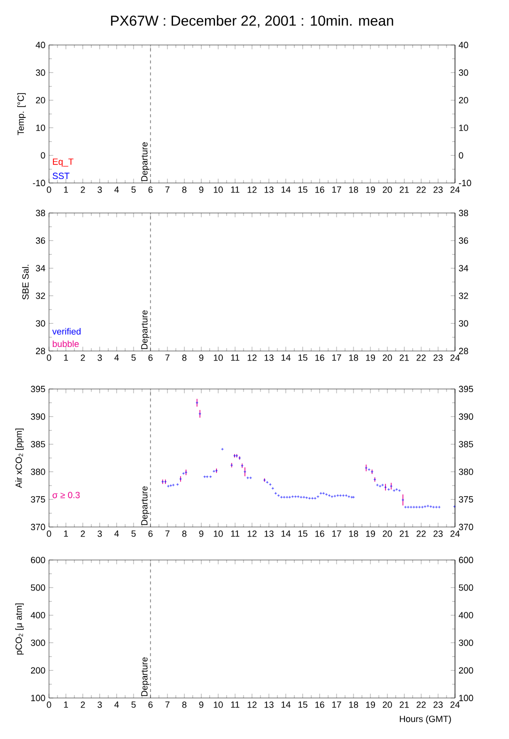  Describe the element at coordinates (466, 389) in the screenshot. I see `y2-tick-label: 395` at that location.